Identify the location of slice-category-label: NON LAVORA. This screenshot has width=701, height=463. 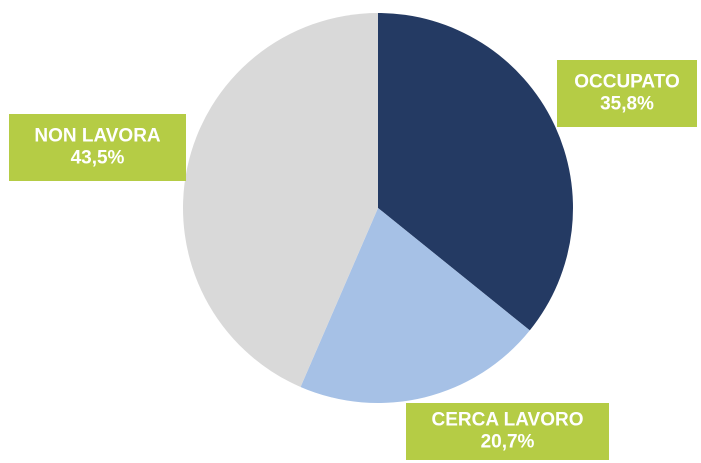
(97, 136).